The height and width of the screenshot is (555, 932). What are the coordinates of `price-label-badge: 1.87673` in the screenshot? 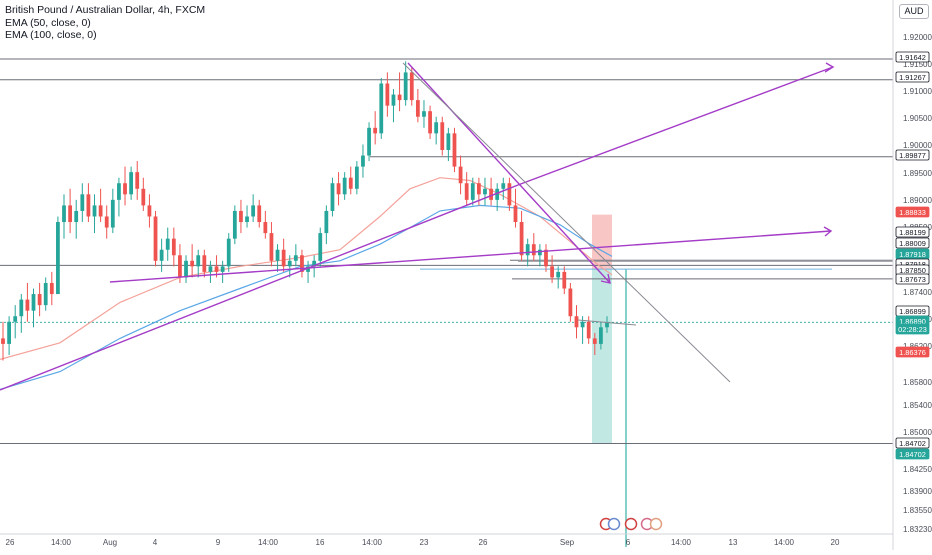 It's located at (912, 279).